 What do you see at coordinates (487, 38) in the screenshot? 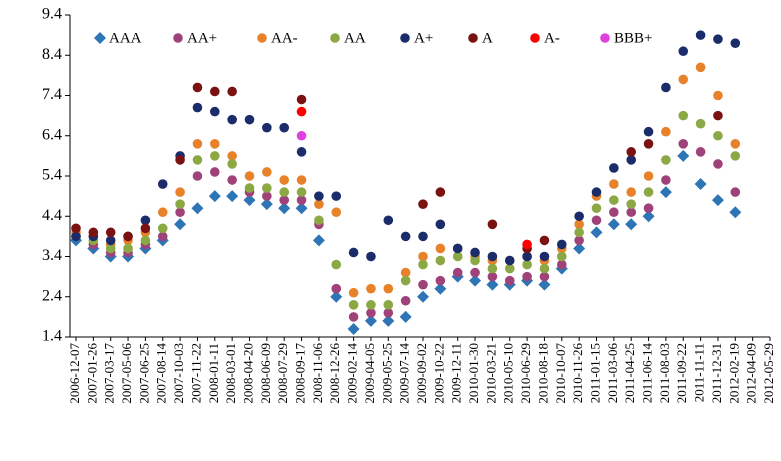
I see `legend-label: A` at bounding box center [487, 38].